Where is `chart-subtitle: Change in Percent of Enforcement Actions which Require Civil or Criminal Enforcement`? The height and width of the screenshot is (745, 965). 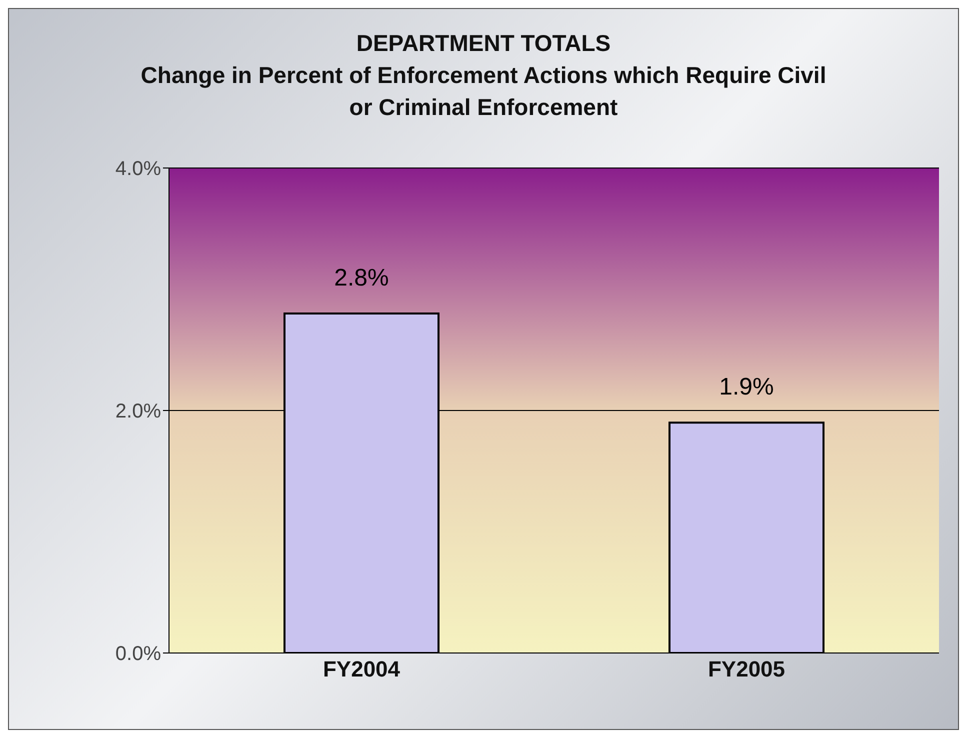
chart-subtitle: Change in Percent of Enforcement Actions which Require Civil or Criminal Enforcement is located at coordinates (484, 91).